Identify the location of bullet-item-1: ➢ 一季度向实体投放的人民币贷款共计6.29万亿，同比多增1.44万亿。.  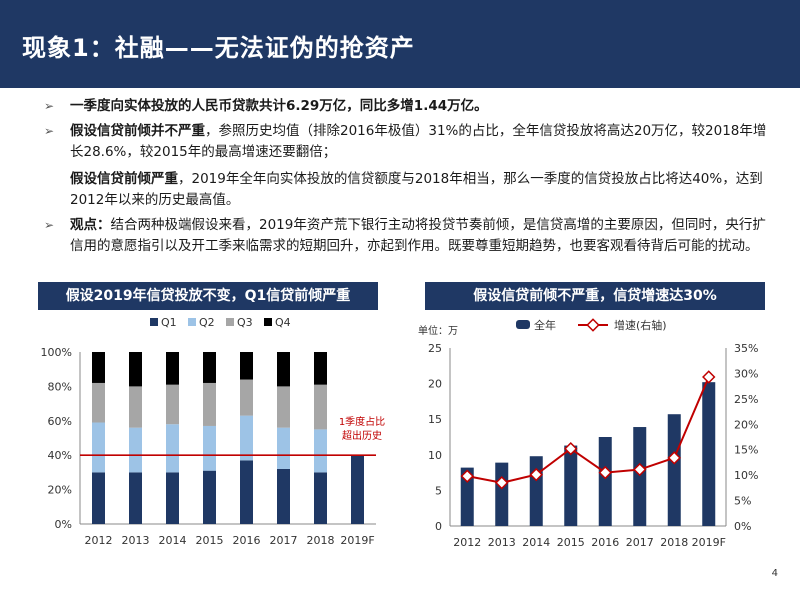
(406, 106).